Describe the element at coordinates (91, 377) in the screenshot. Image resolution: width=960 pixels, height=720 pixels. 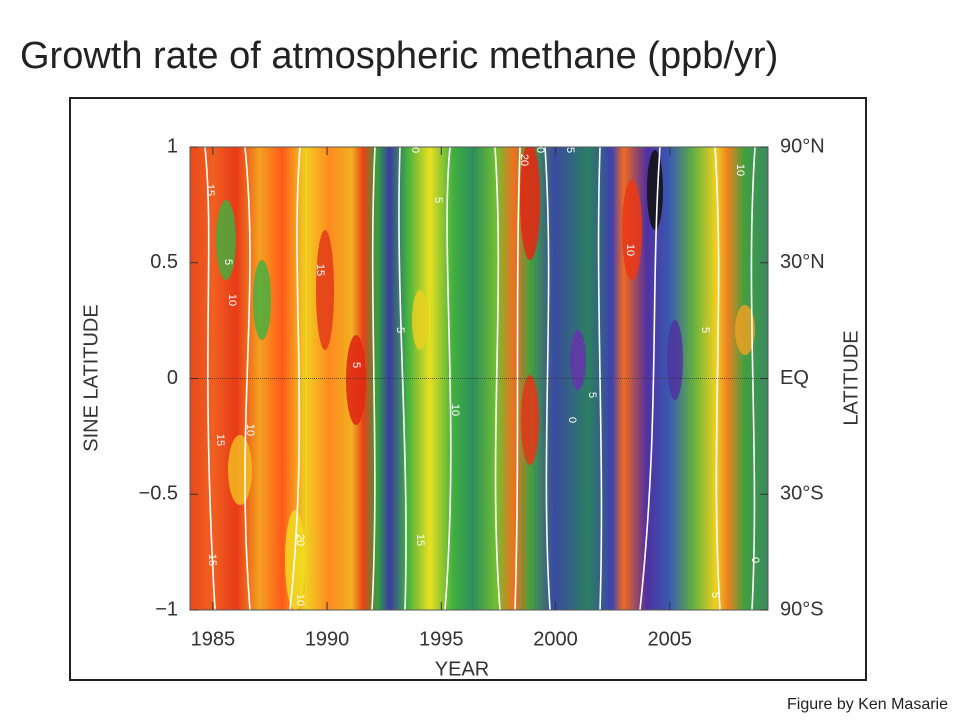
I see `y-axis-label: SINE LATITUDE` at that location.